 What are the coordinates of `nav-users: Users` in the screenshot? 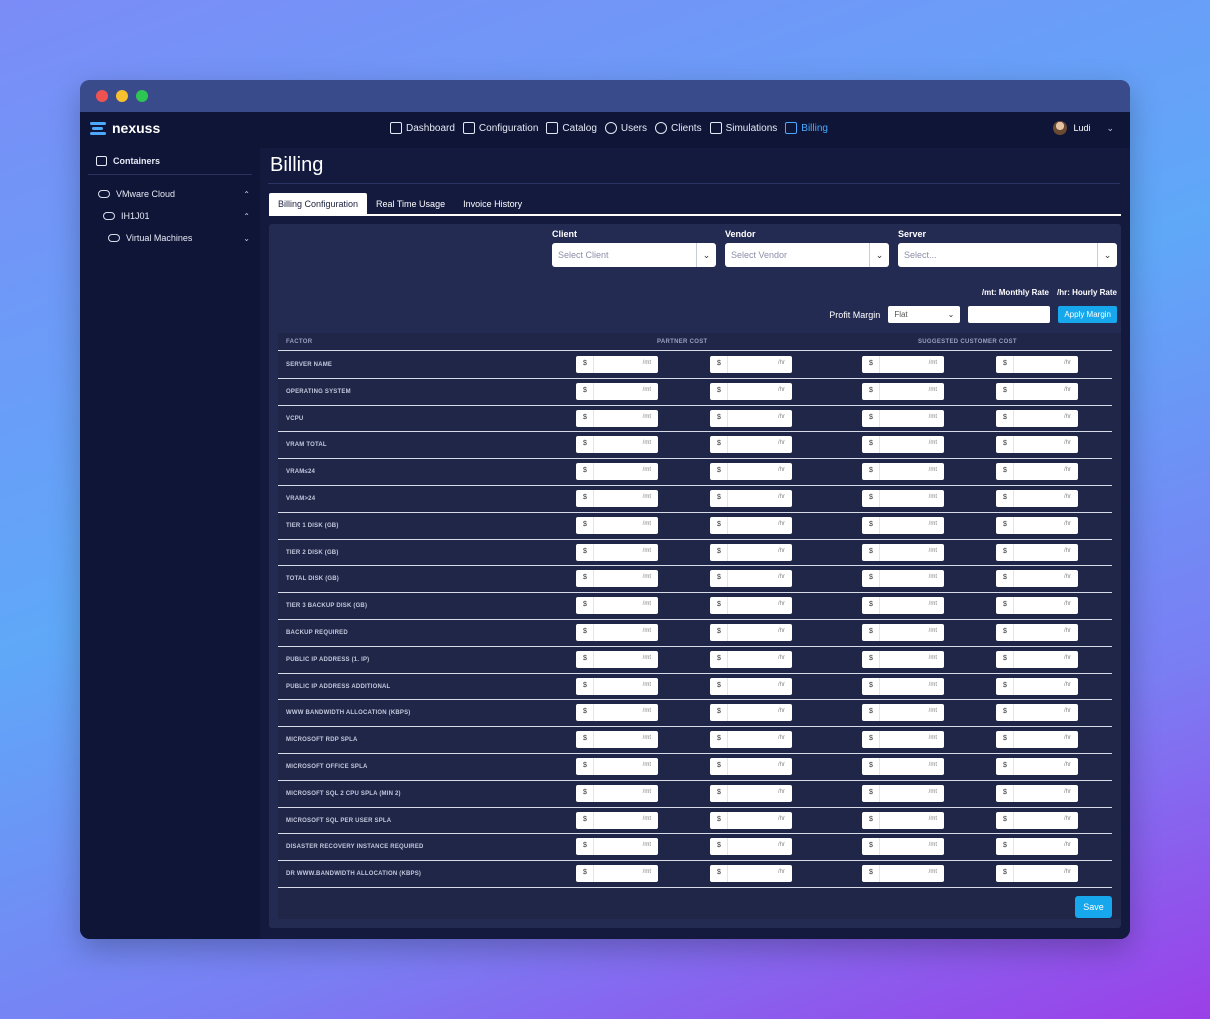 It's located at (625, 128).